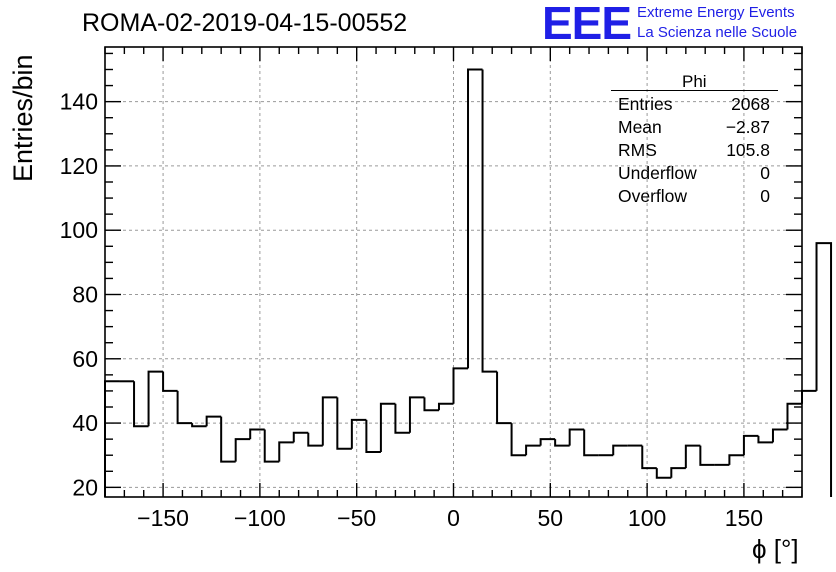 The width and height of the screenshot is (836, 572). What do you see at coordinates (750, 104) in the screenshot?
I see `stats-value: 2068` at bounding box center [750, 104].